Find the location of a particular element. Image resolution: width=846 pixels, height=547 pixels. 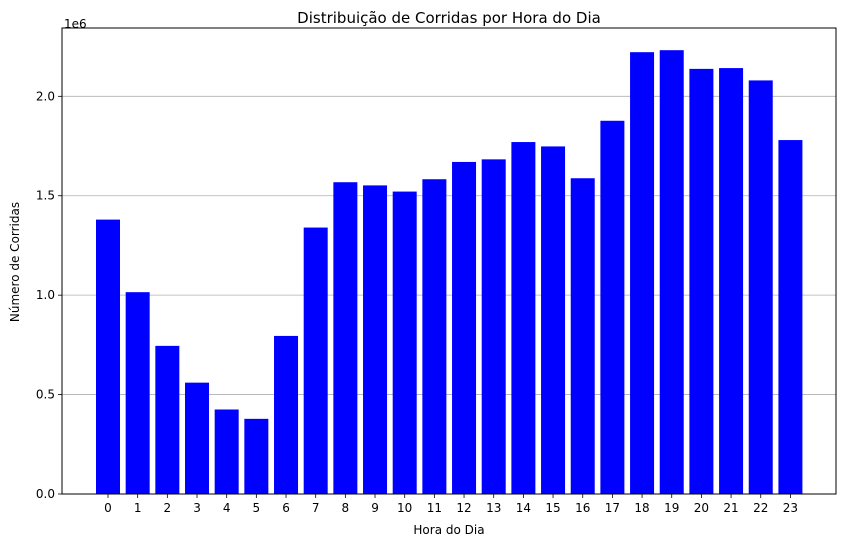

y-tick-label: 0.5 is located at coordinates (45, 395).